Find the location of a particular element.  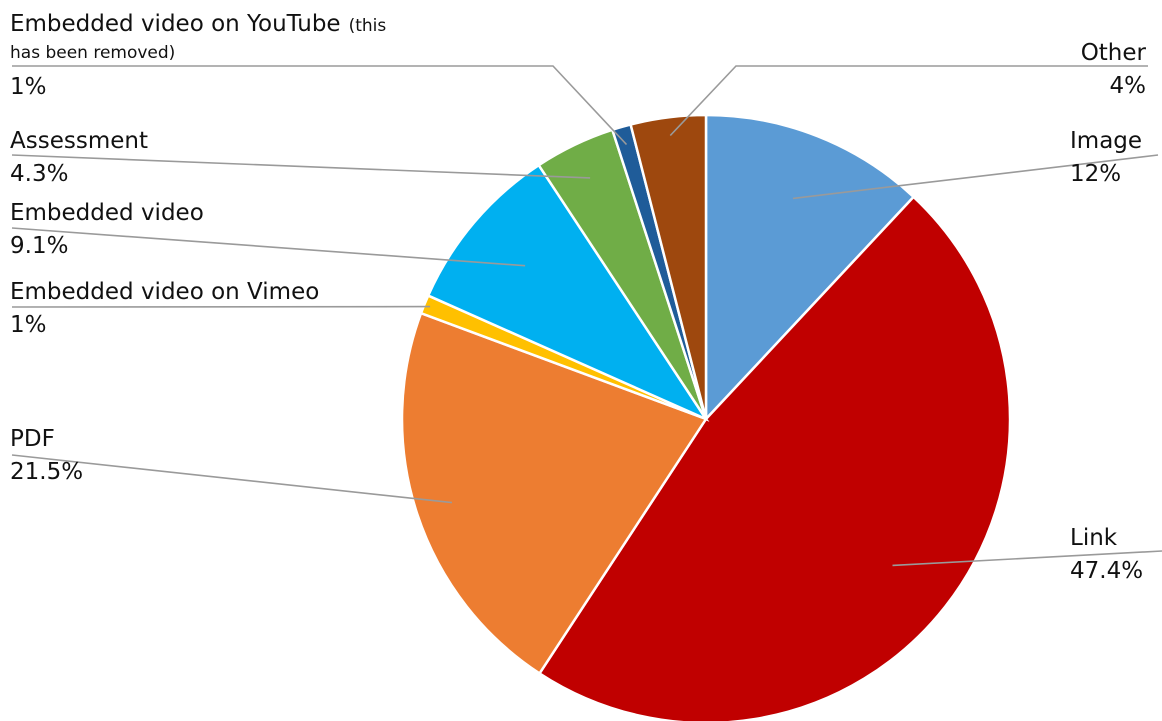

label-embedded-video-value: 9.1% is located at coordinates (39, 246).